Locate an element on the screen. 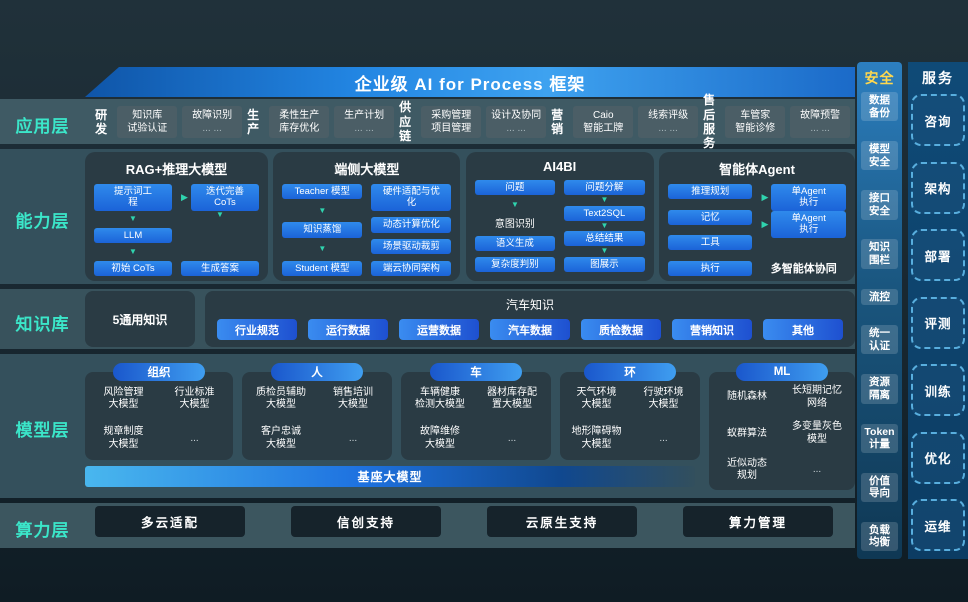 Image resolution: width=968 pixels, height=602 pixels. app-group-label: 供应 链 is located at coordinates (405, 122).